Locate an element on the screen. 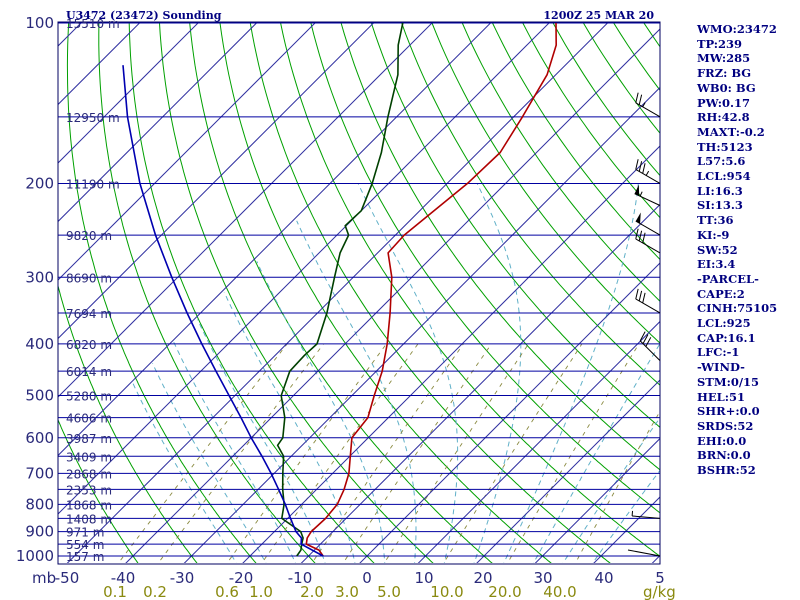 The height and width of the screenshot is (600, 800). temperature-tick-label: -10 is located at coordinates (300, 578).